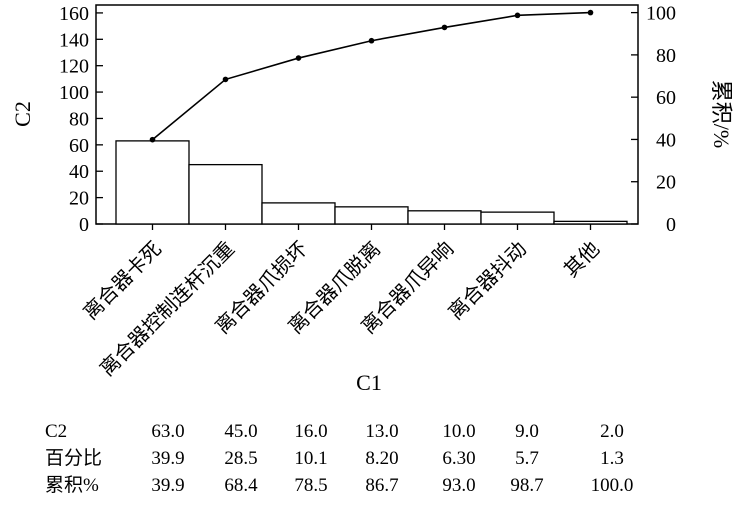 This screenshot has width=737, height=505. I want to click on table-cell: 1.3, so click(612, 458).